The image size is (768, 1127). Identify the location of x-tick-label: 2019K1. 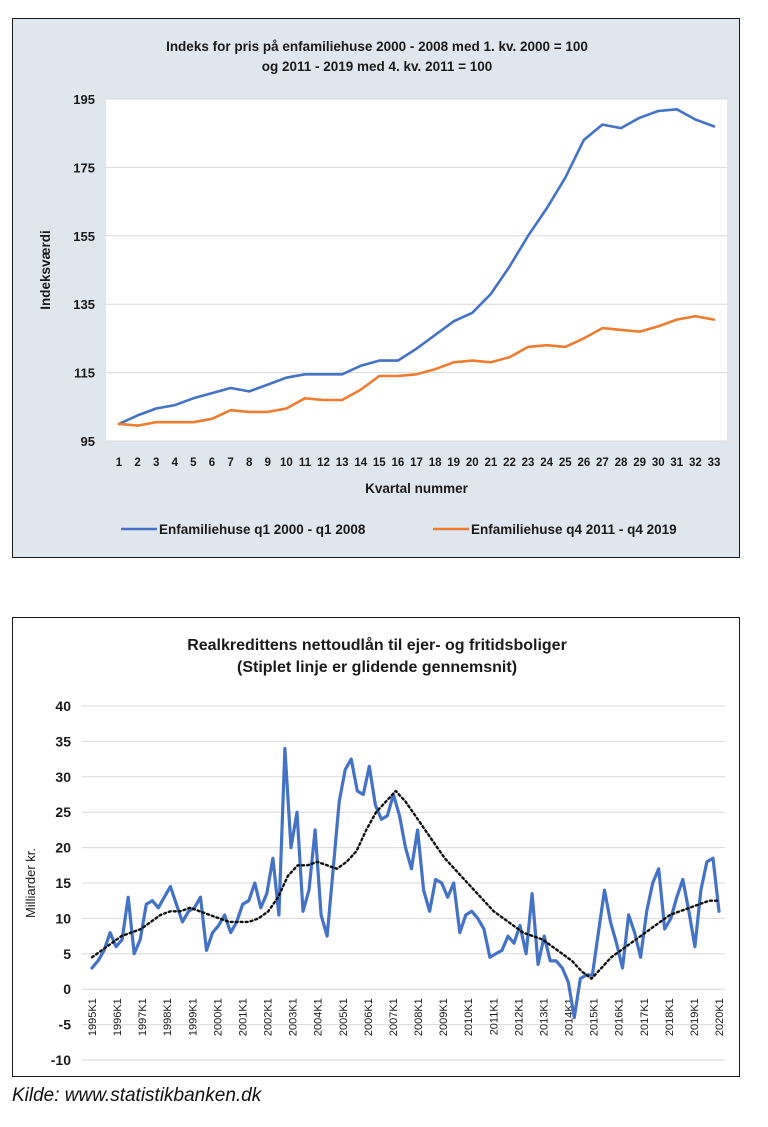
(695, 1017).